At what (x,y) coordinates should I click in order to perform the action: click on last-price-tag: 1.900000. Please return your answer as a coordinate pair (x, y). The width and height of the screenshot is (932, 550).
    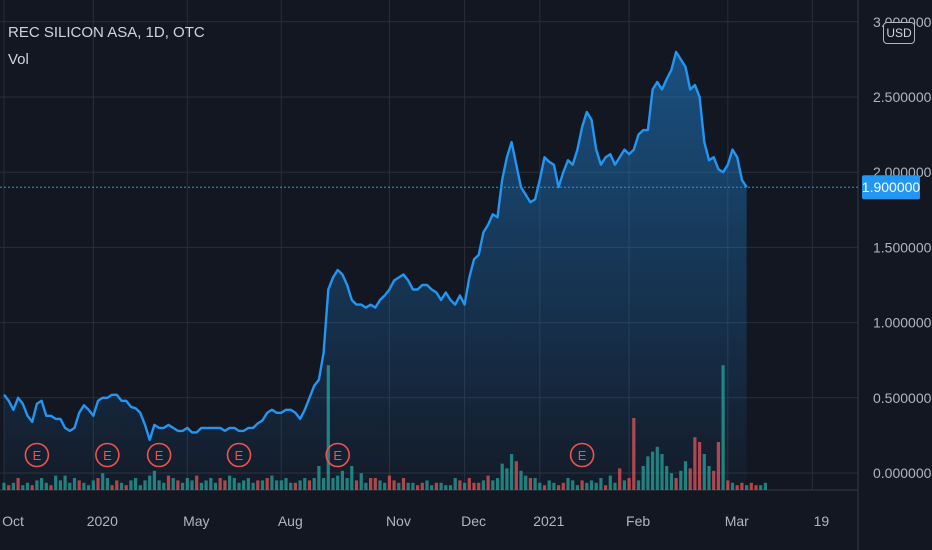
    Looking at the image, I should click on (891, 187).